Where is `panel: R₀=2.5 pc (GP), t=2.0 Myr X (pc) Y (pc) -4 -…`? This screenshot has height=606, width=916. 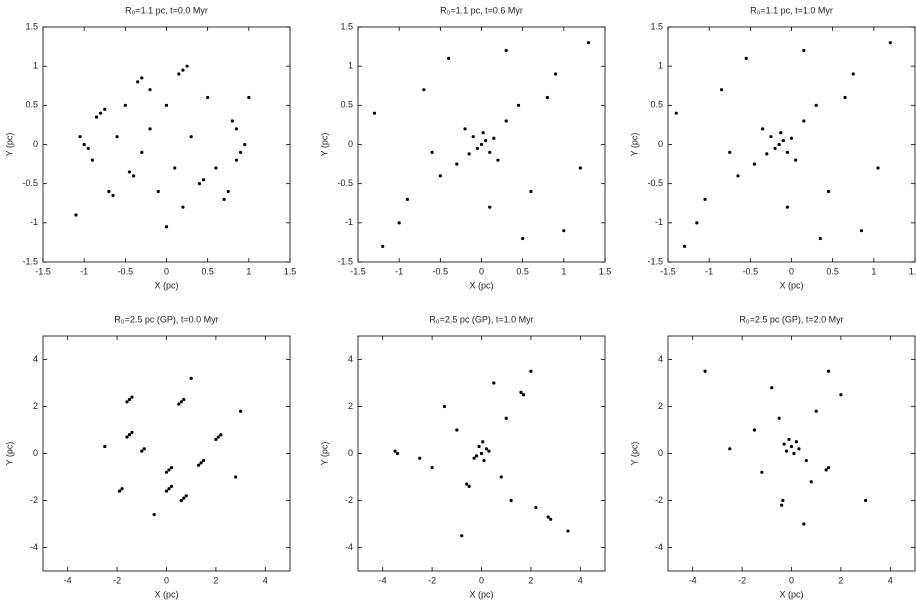 panel: R₀=2.5 pc (GP), t=2.0 Myr X (pc) Y (pc) -4 -… is located at coordinates (772, 456).